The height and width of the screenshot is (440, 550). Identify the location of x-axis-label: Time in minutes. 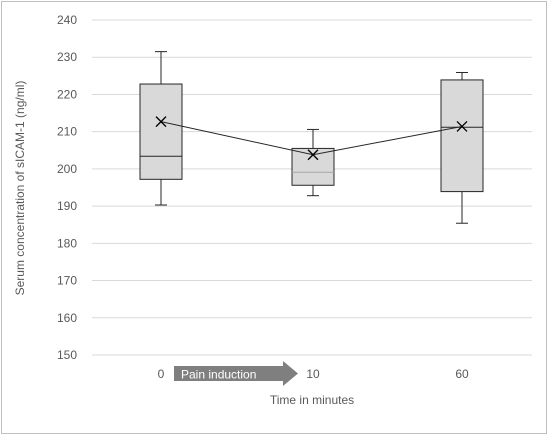
(312, 400).